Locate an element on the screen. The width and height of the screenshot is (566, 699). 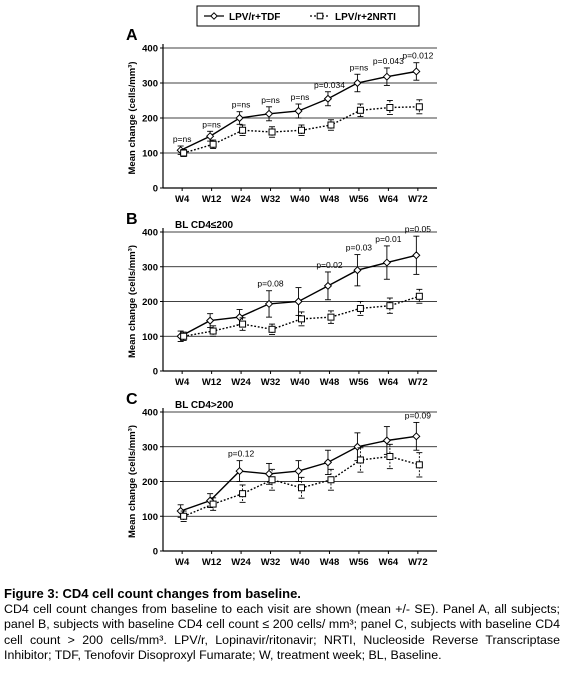
legend-label: LPV/r+TDF is located at coordinates (254, 17).